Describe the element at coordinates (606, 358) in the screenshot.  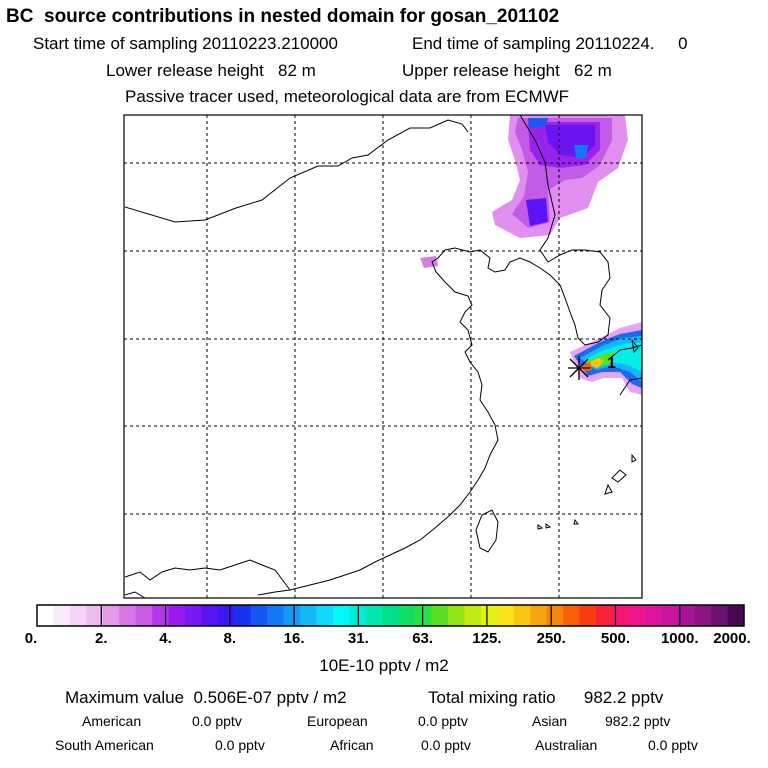
I see `plume-korea-japan` at that location.